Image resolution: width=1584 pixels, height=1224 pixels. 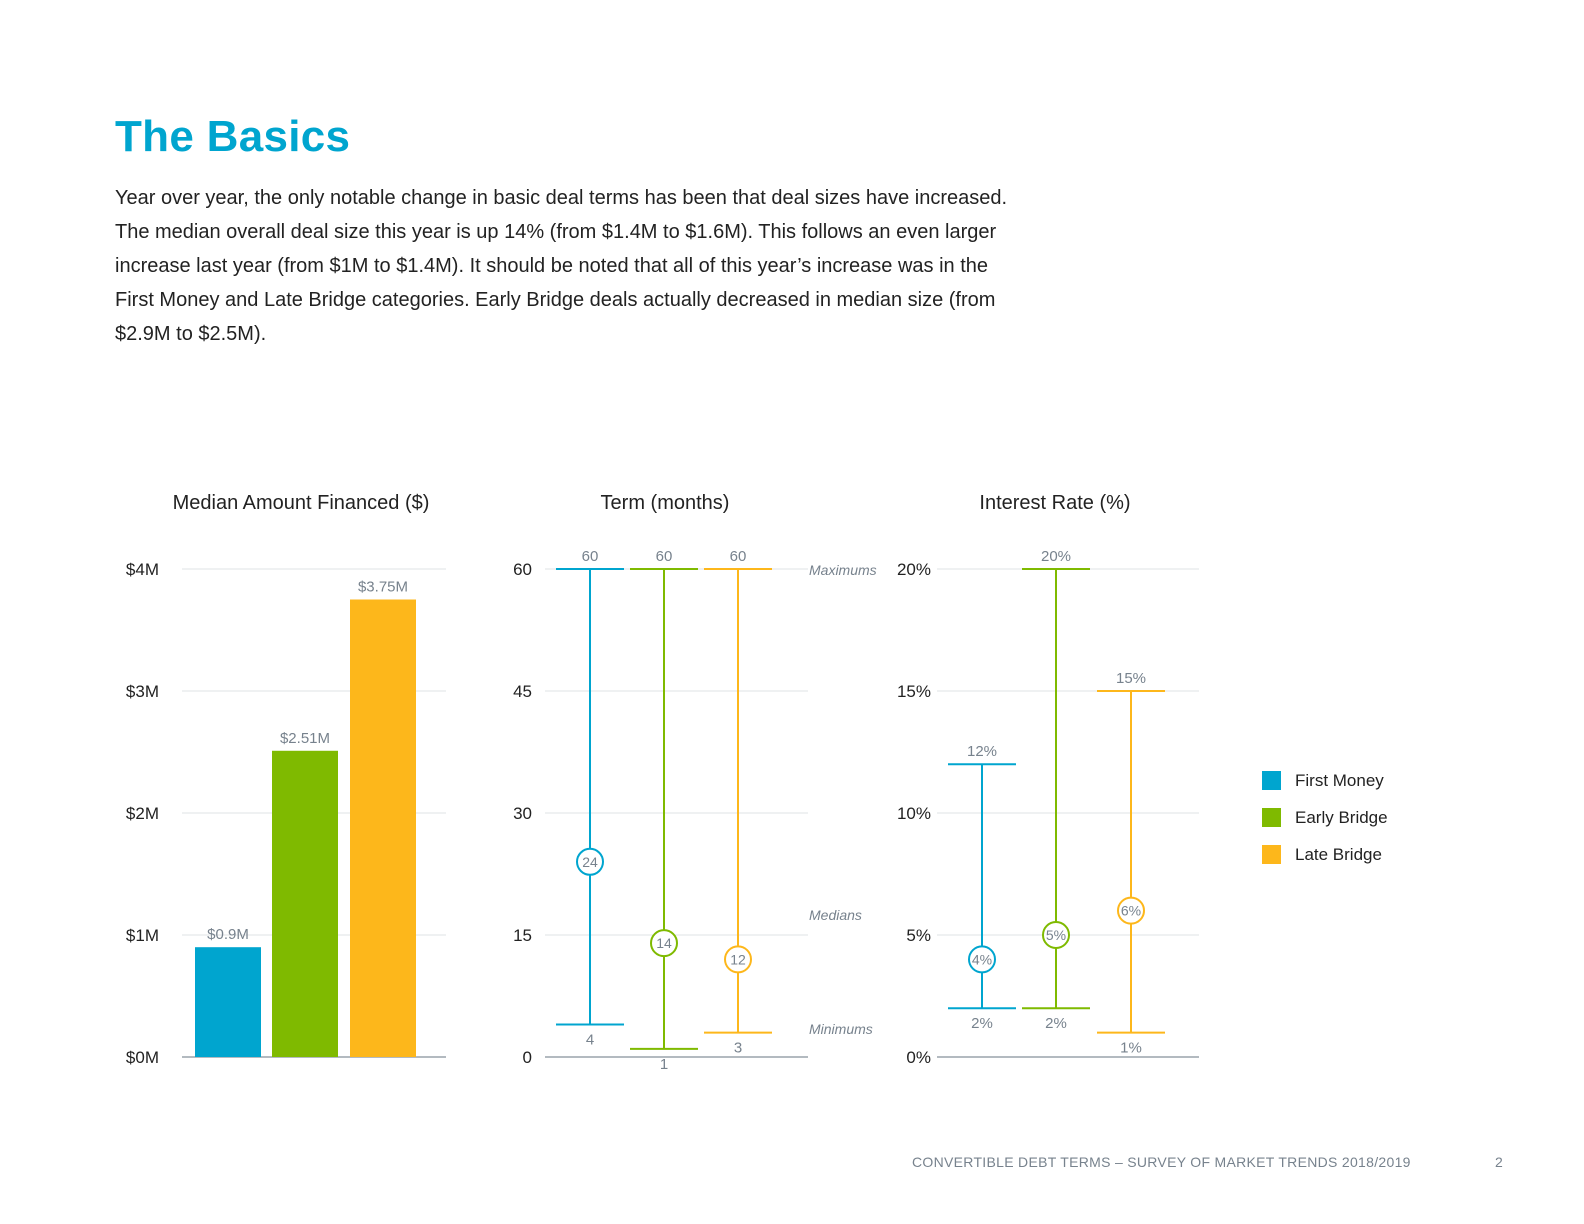 I want to click on median-label: 4%, so click(x=982, y=959).